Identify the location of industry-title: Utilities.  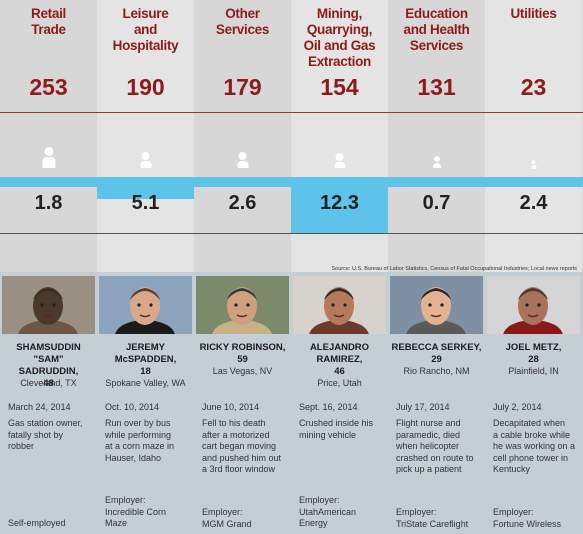
(533, 14).